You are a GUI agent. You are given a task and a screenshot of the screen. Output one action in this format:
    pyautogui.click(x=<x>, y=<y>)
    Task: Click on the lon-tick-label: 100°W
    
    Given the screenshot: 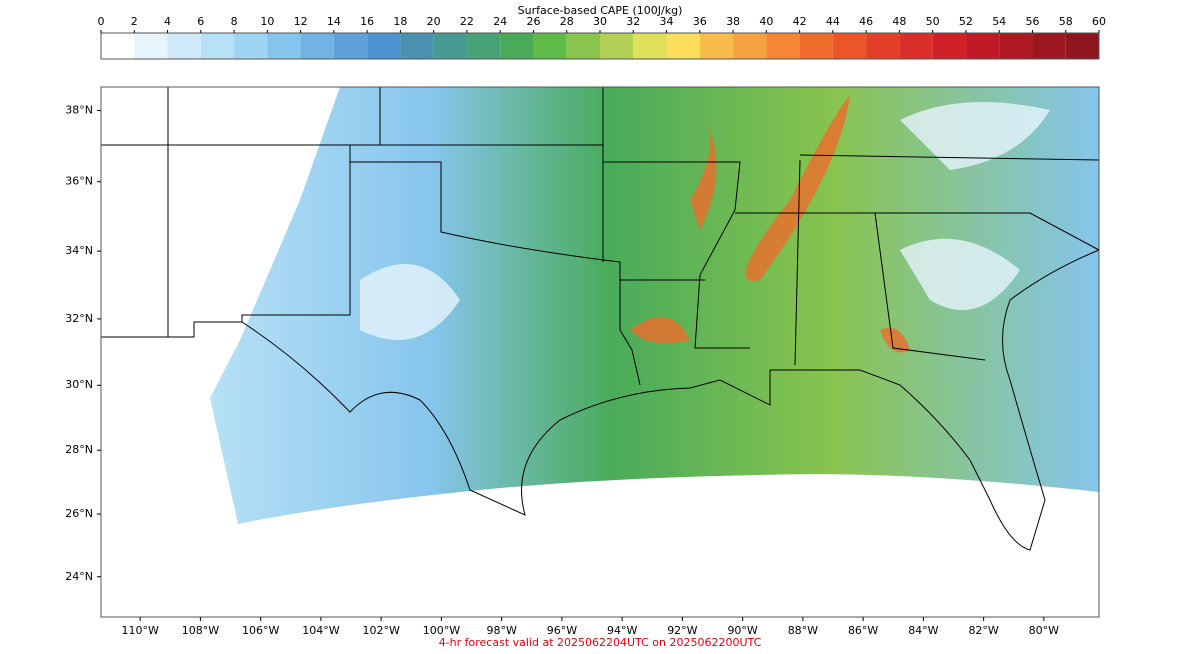 What is the action you would take?
    pyautogui.click(x=441, y=630)
    